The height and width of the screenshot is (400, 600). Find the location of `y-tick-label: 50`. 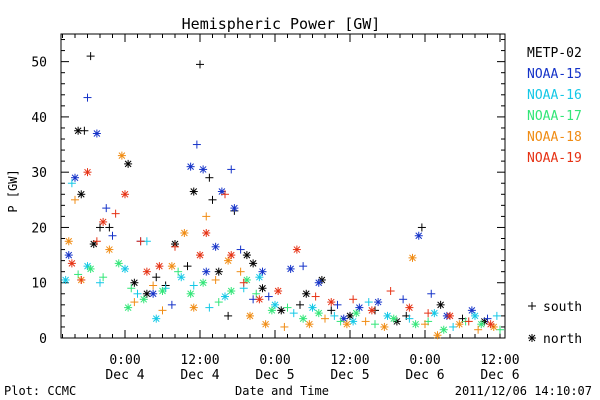

y-tick-label: 50 is located at coordinates (39, 63).